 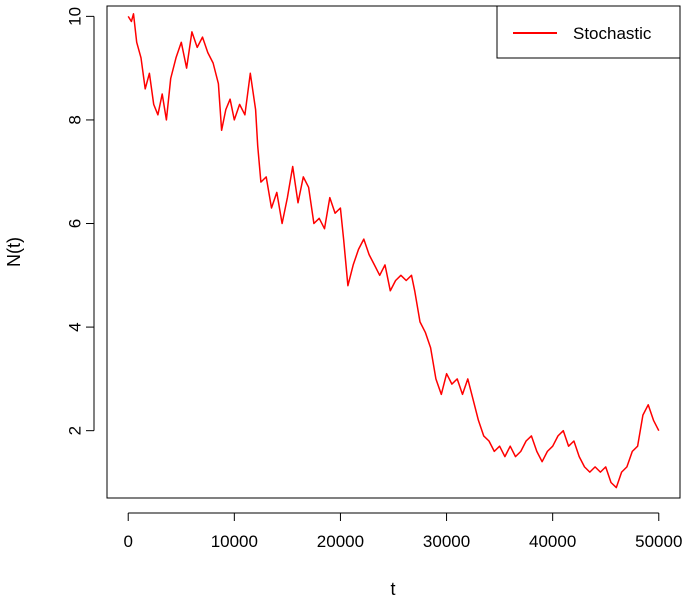 What do you see at coordinates (127, 541) in the screenshot?
I see `x-tick-label: 0` at bounding box center [127, 541].